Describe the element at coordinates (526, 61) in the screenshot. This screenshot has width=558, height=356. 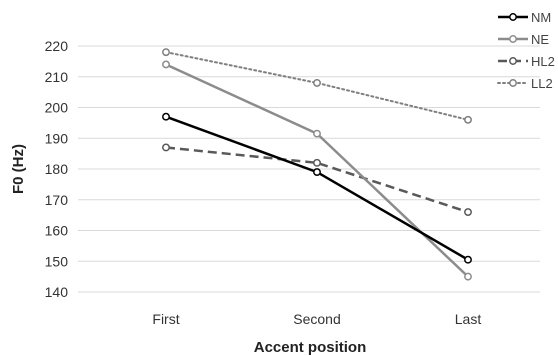
I see `legend-item-hl2: HL2` at that location.